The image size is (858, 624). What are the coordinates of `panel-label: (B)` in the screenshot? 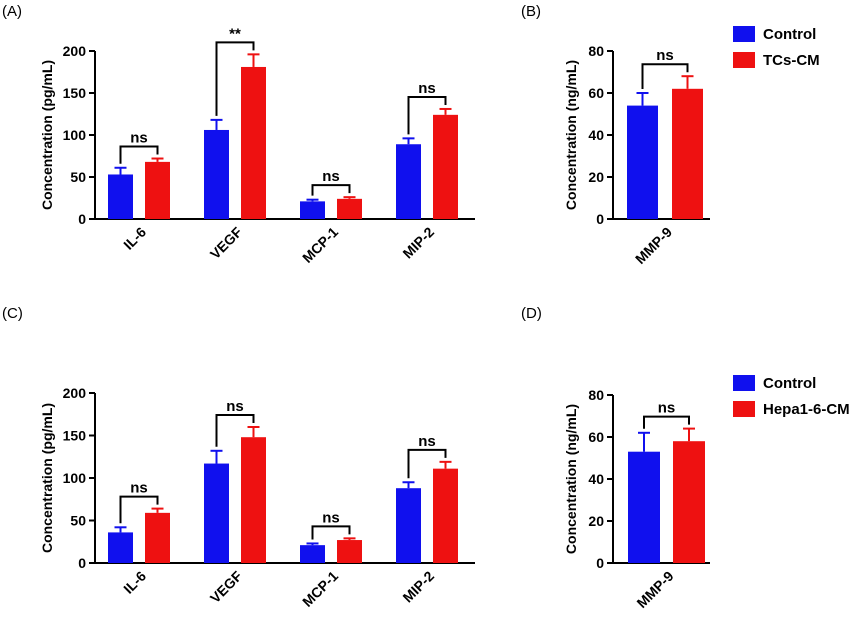 It's located at (531, 11).